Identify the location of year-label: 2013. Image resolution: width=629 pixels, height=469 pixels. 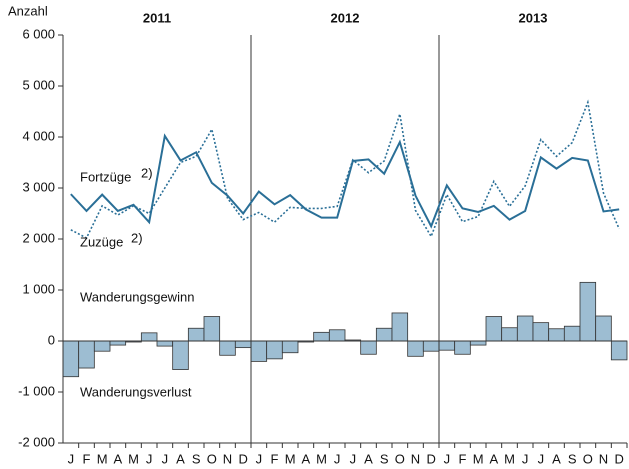
(533, 17).